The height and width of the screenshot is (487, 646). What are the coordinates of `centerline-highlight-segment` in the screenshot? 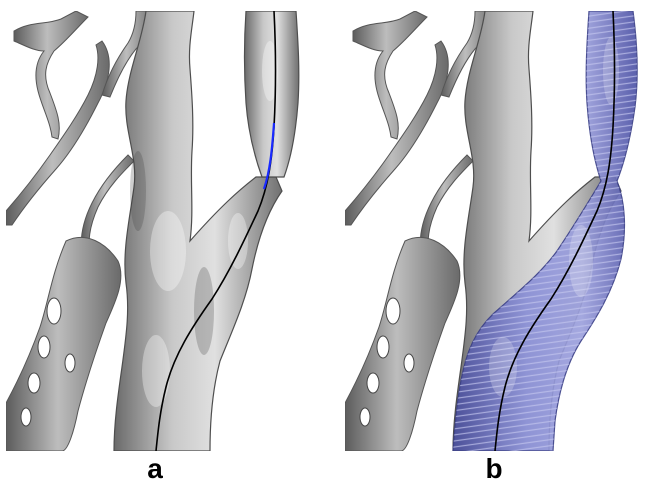 It's located at (269, 156).